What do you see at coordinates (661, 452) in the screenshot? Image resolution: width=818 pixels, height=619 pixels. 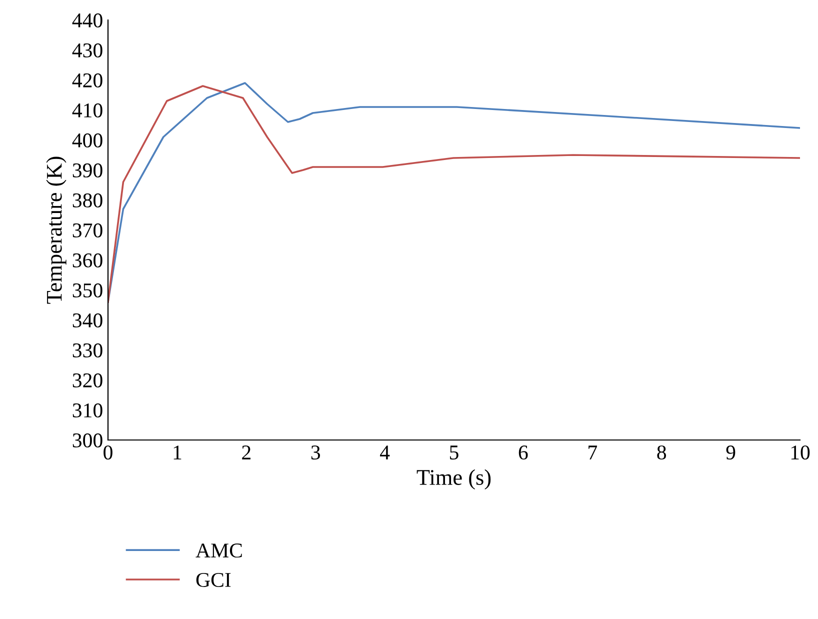 I see `x-tick-label: 8` at bounding box center [661, 452].